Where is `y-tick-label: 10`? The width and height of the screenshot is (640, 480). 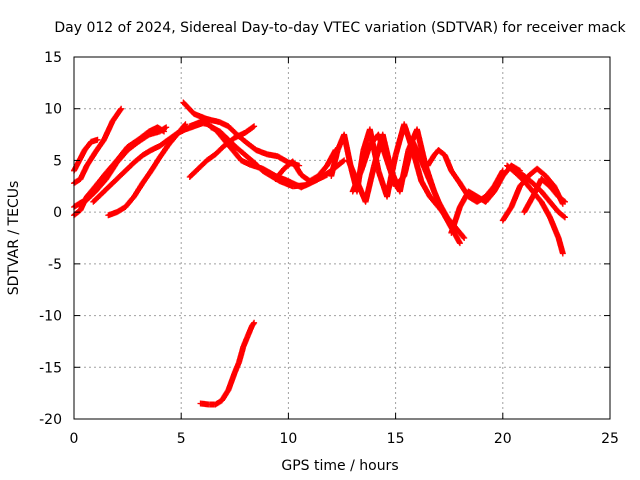
y-tick-label: 10 is located at coordinates (53, 110).